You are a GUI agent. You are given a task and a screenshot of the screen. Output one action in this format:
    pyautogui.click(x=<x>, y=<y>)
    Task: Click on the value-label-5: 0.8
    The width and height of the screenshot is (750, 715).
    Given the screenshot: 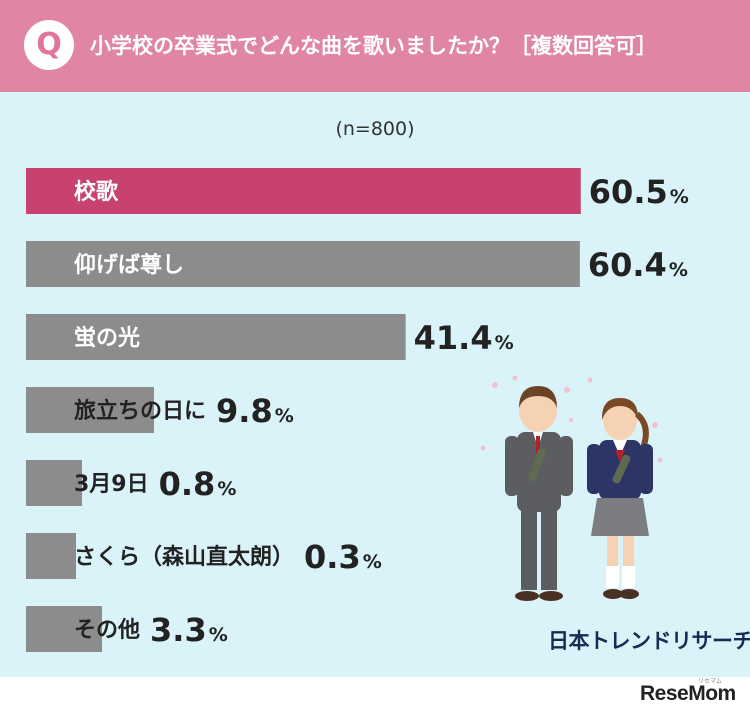 What is the action you would take?
    pyautogui.click(x=187, y=484)
    